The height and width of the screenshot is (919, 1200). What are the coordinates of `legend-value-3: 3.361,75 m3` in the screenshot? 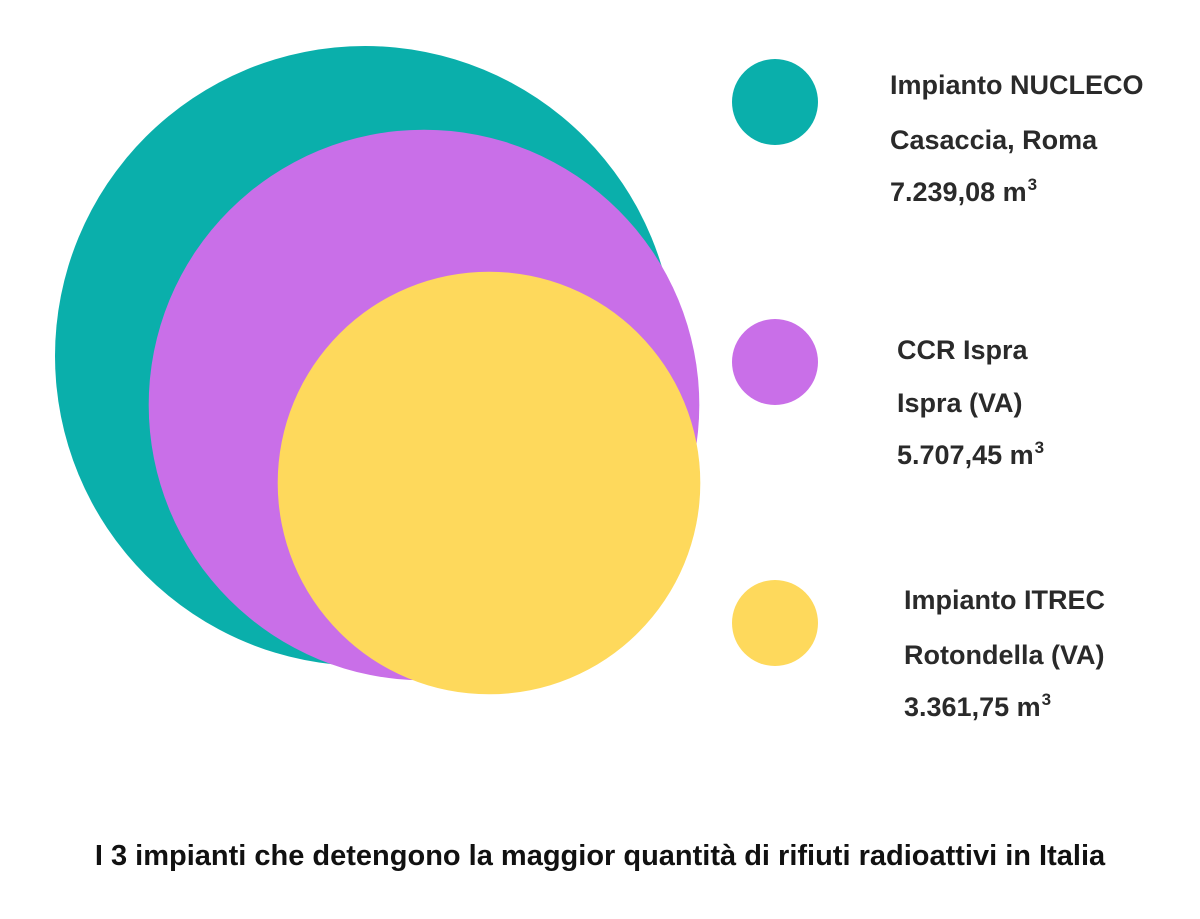 It's located at (977, 706).